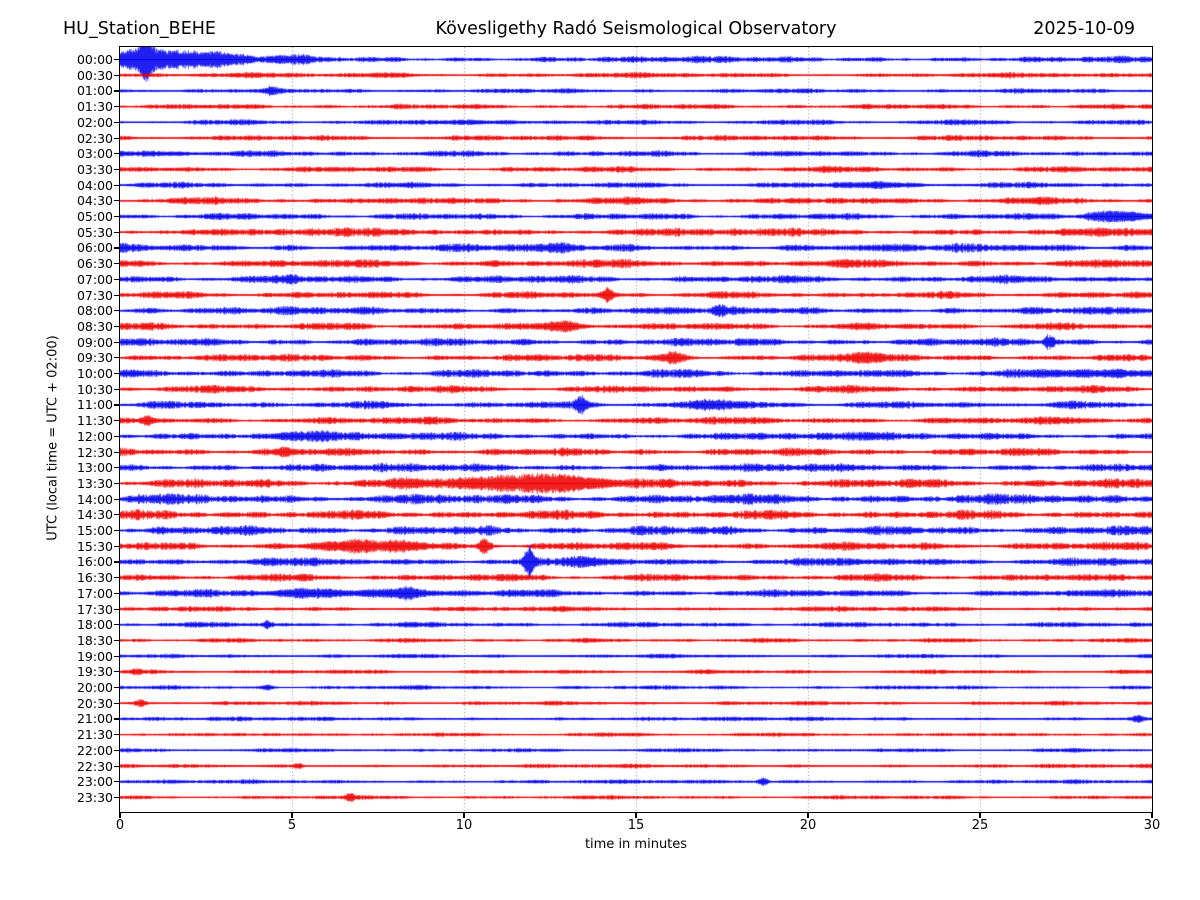 The height and width of the screenshot is (900, 1200). I want to click on y-tick-label: 07:00, so click(94, 279).